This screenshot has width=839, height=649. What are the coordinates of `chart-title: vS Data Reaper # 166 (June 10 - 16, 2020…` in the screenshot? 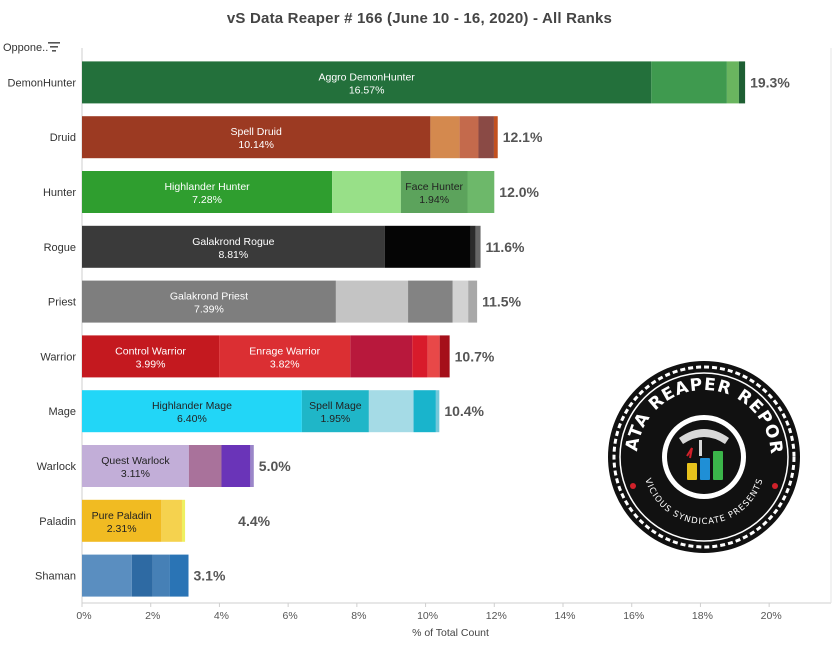 It's located at (419, 18).